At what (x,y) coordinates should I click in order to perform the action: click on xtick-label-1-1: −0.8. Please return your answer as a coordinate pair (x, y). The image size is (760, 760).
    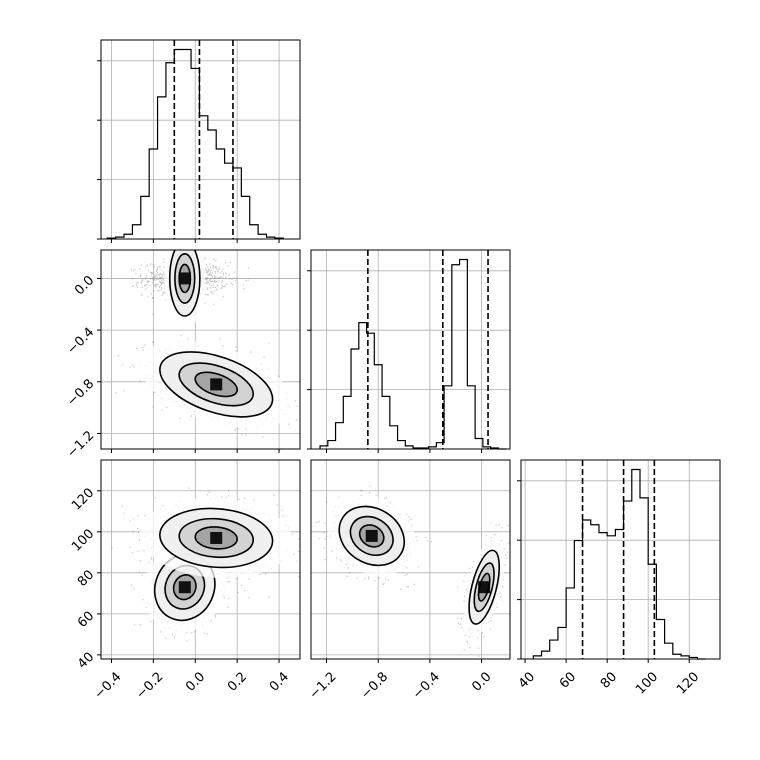
    Looking at the image, I should click on (374, 685).